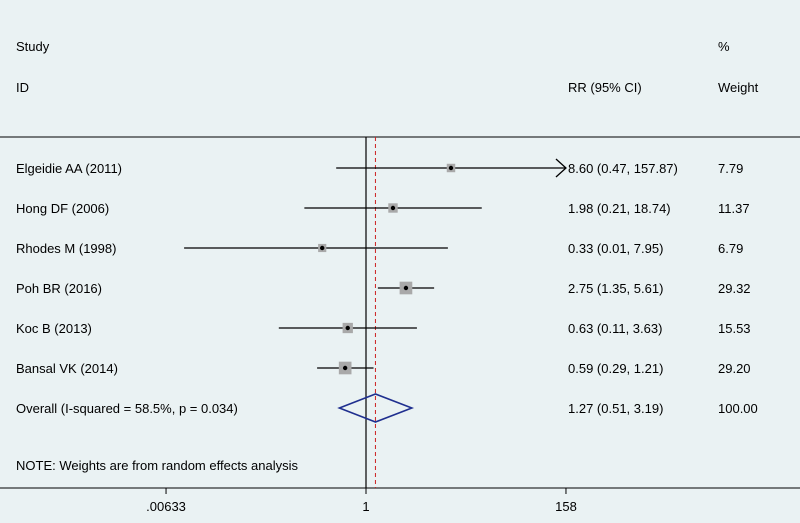 The image size is (800, 523). What do you see at coordinates (59, 288) in the screenshot?
I see `study-id: Poh BR (2016)` at bounding box center [59, 288].